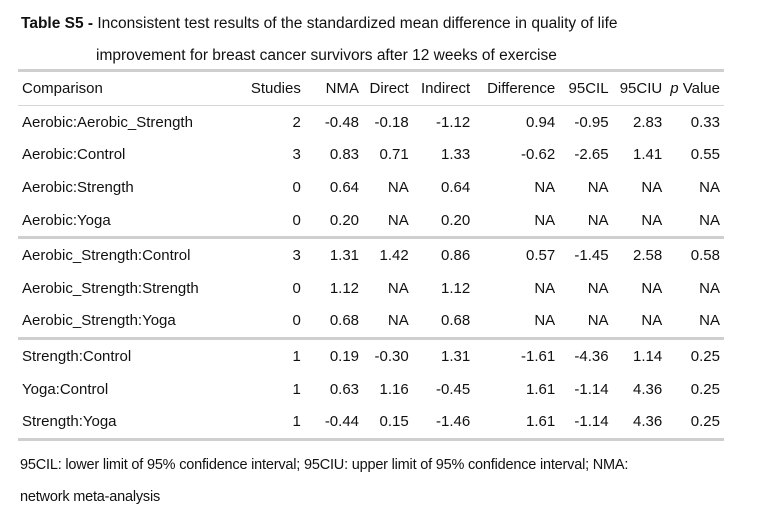 This screenshot has width=774, height=532. Describe the element at coordinates (342, 88) in the screenshot. I see `header-nma: NMA` at that location.